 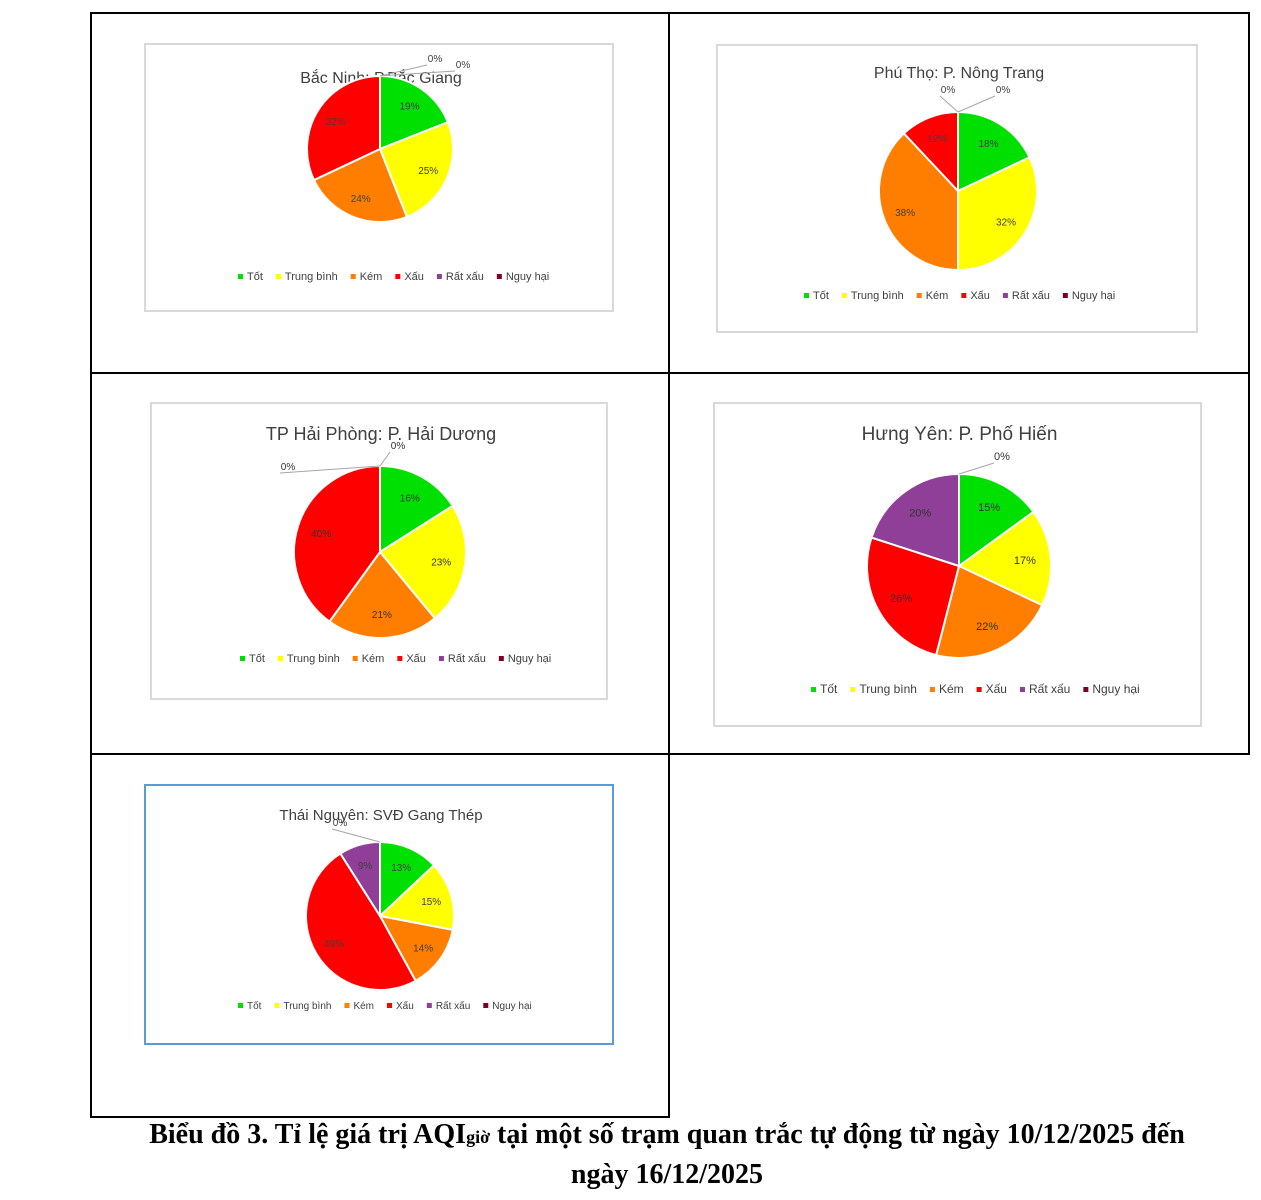 I want to click on chart-title: Phú Thọ: P. Nông Trang, so click(x=959, y=73).